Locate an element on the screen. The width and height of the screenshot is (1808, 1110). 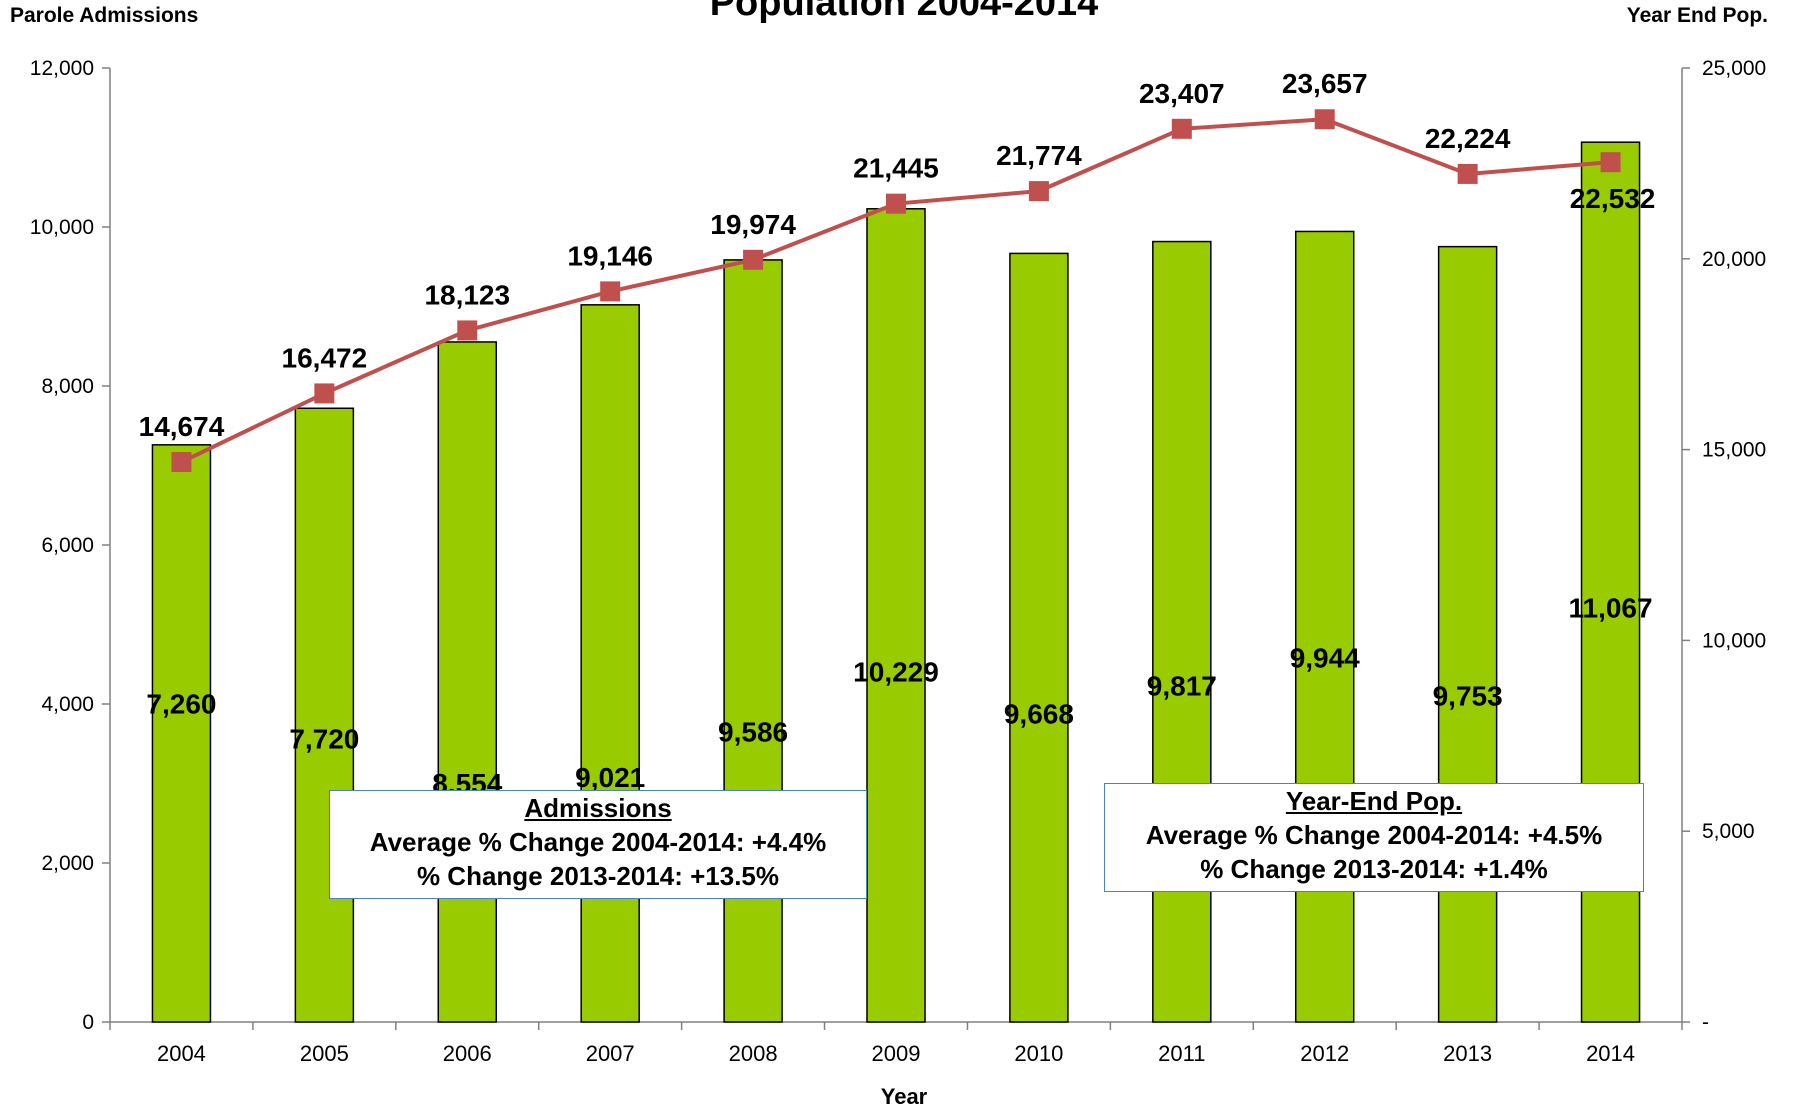
x-tick-label: 2009 is located at coordinates (896, 1053).